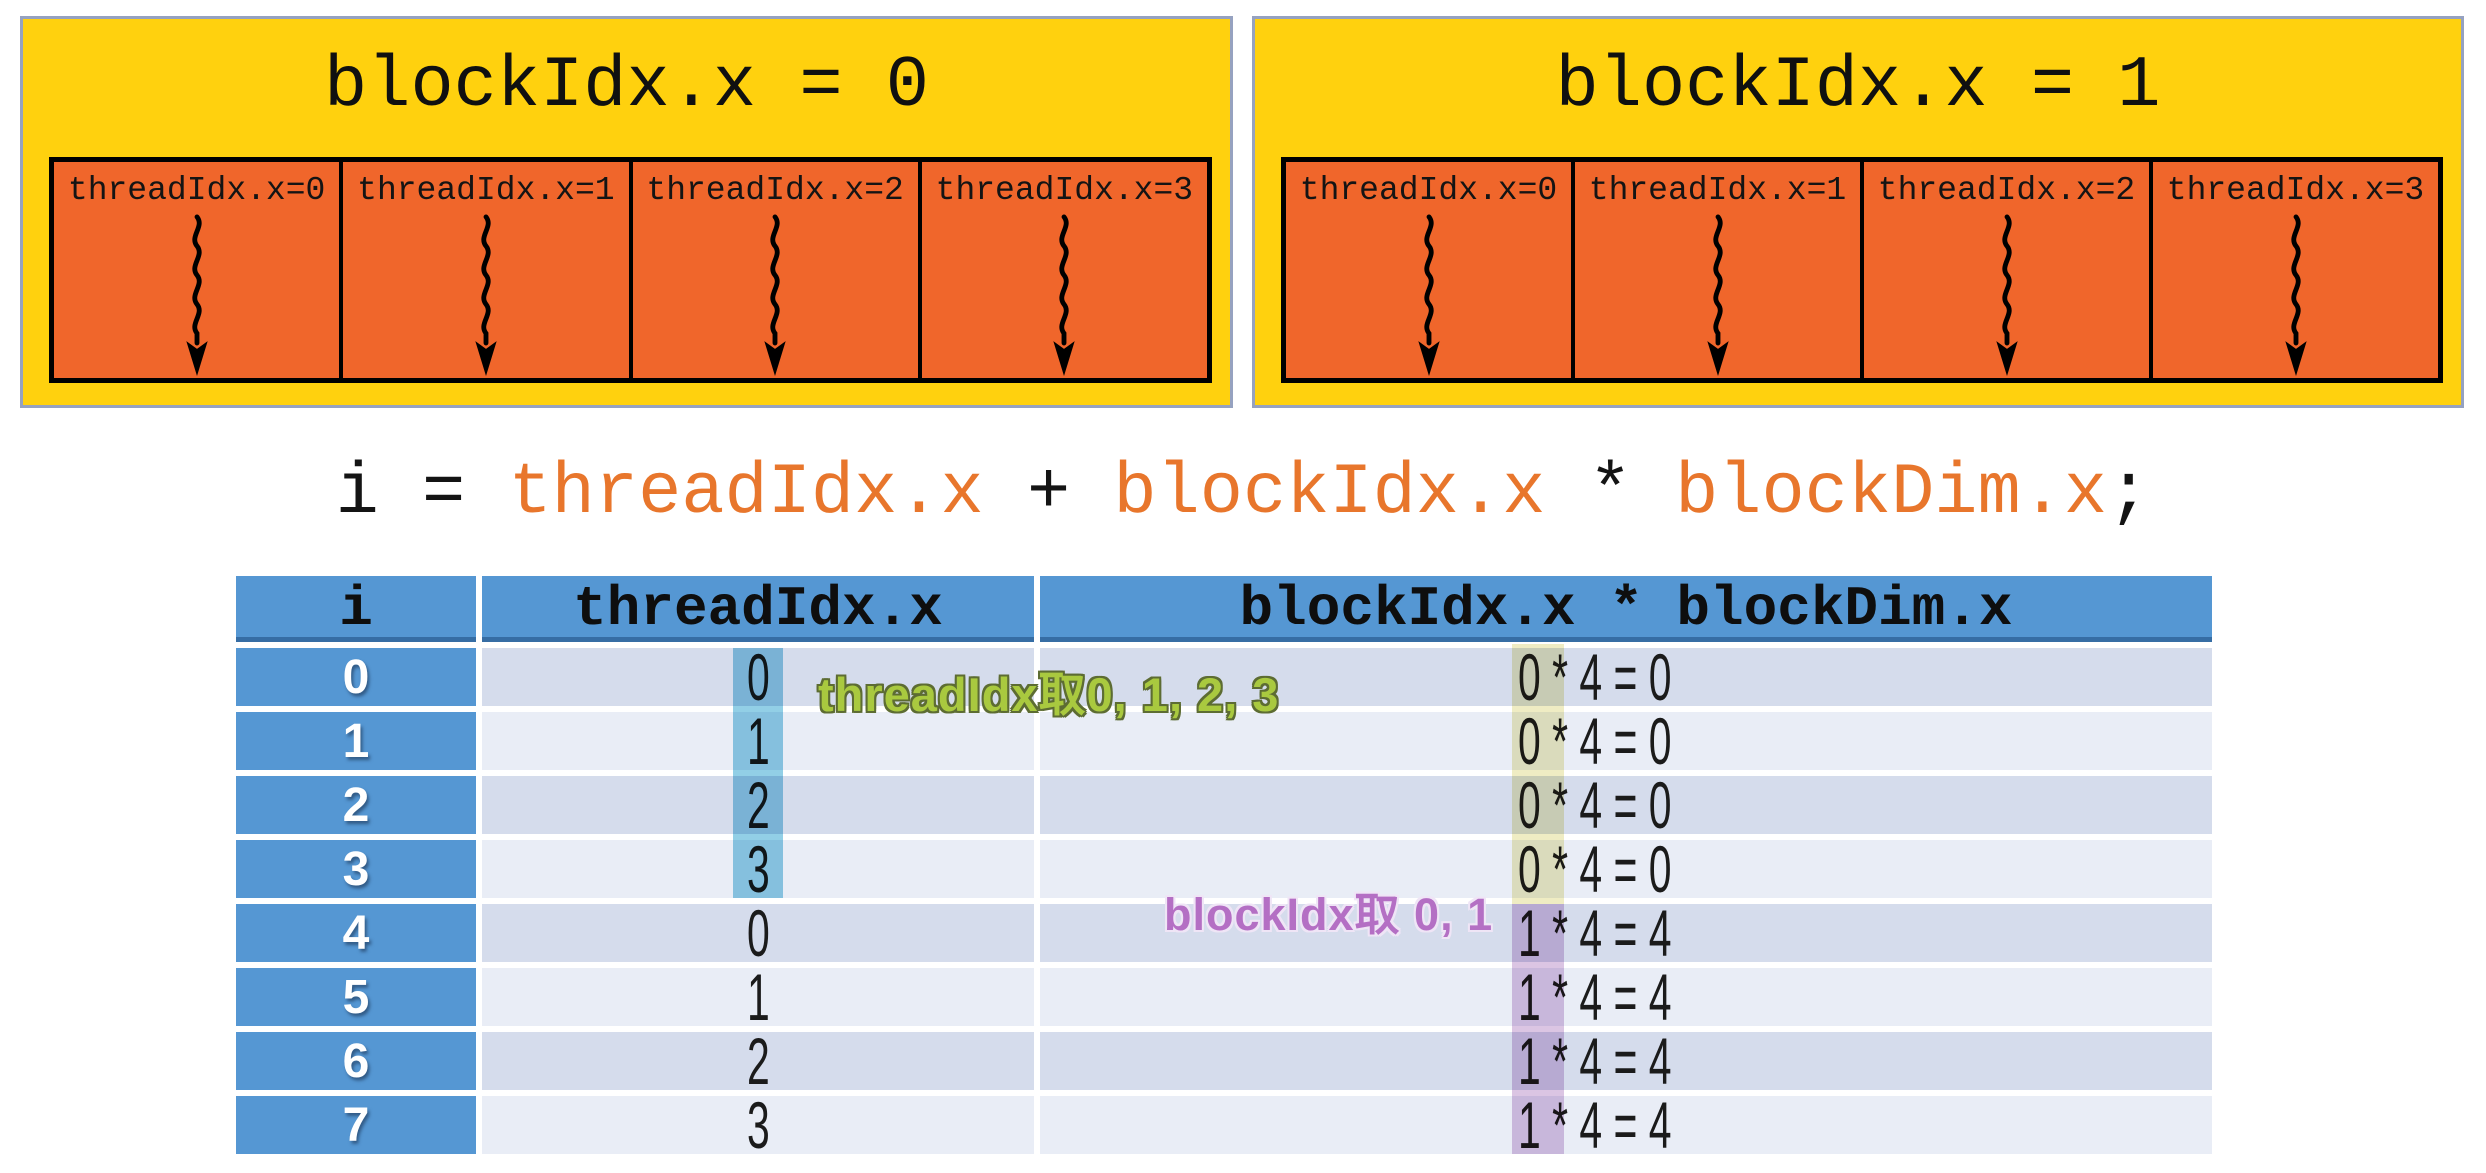  I want to click on i-cell: 1, so click(356, 741).